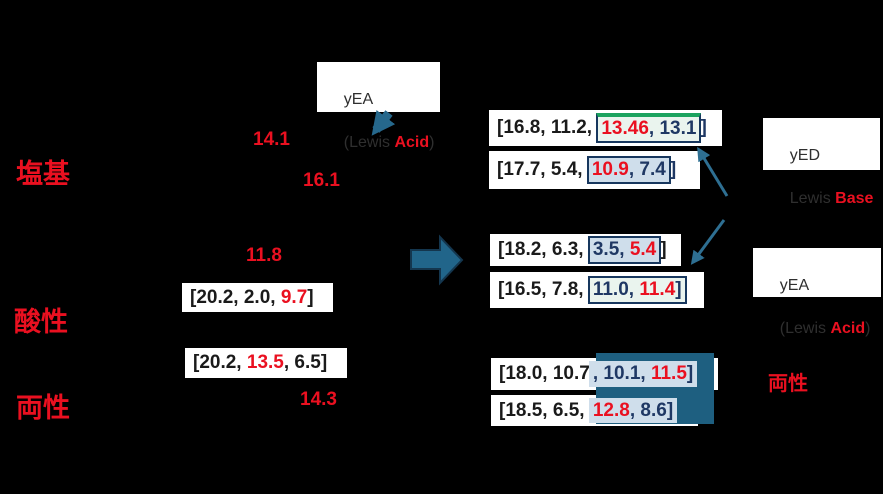  Describe the element at coordinates (672, 129) in the screenshot. I see `row-navy-value: , 13.1` at that location.